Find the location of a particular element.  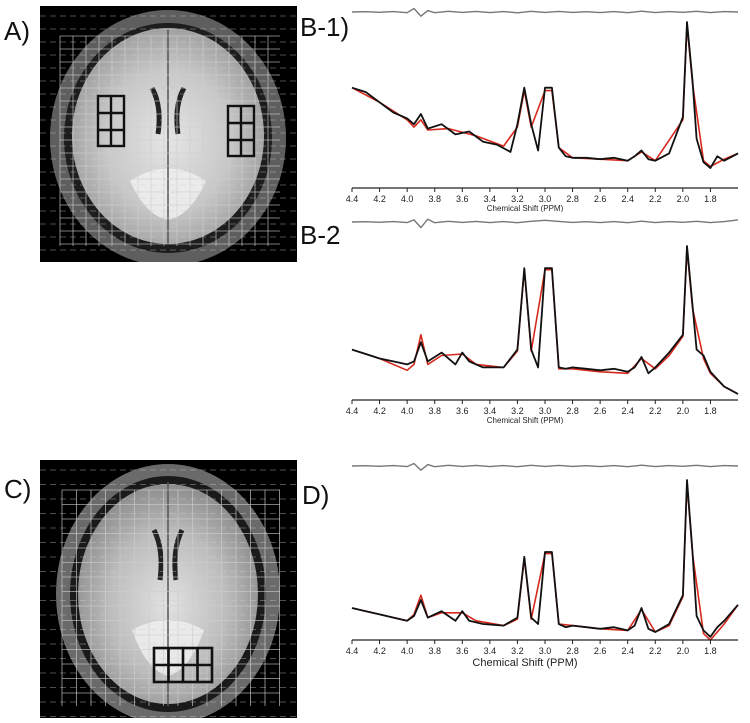

panel-label-a: A) is located at coordinates (17, 31).